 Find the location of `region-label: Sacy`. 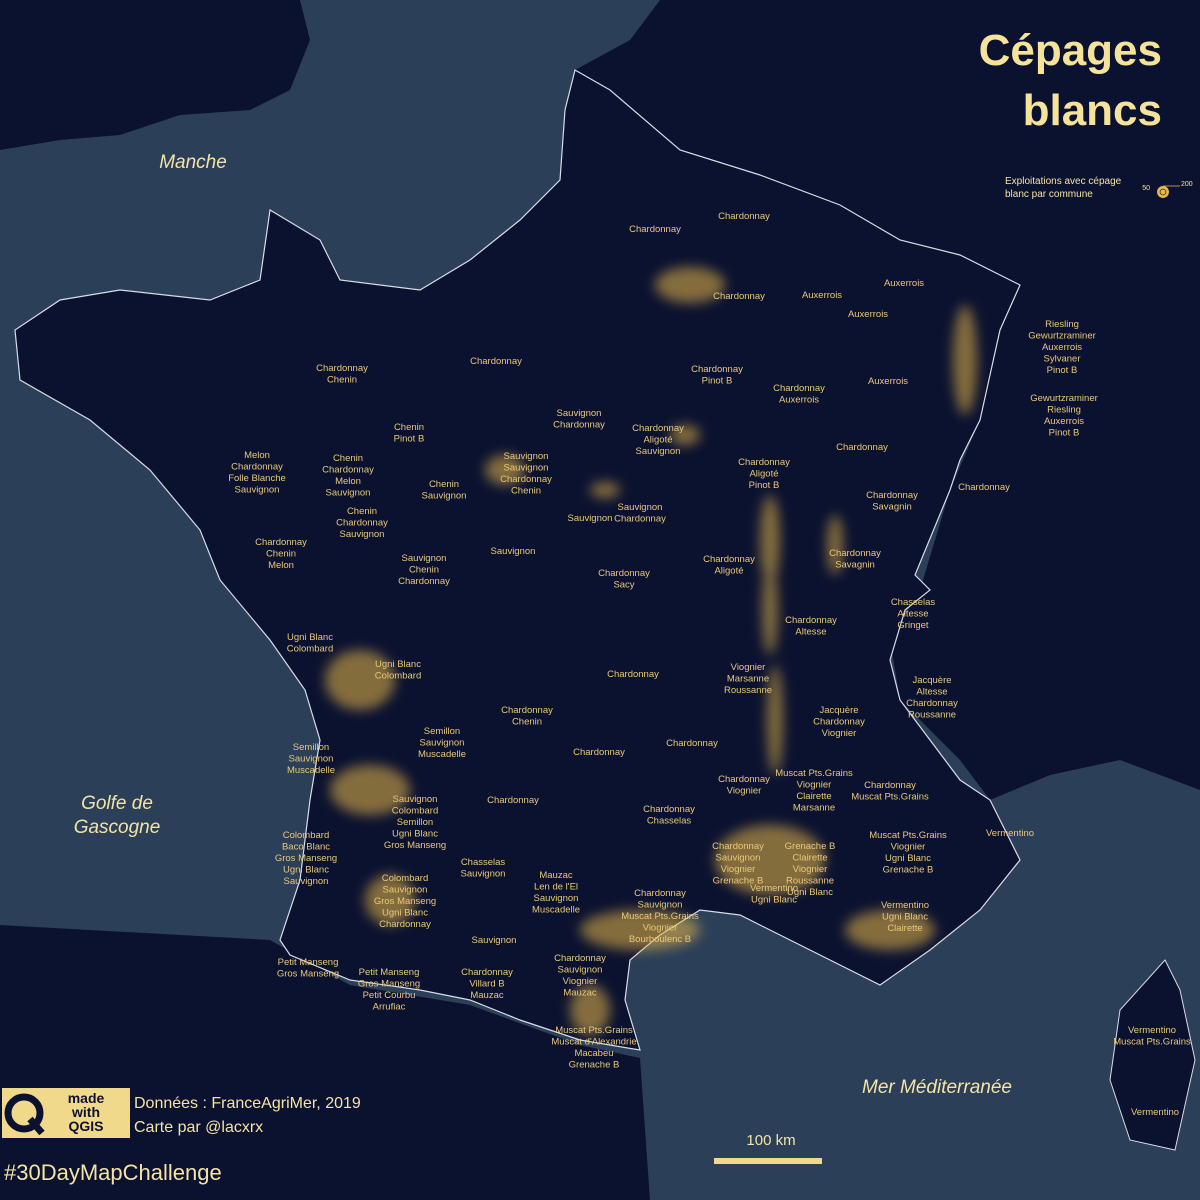

region-label: Sacy is located at coordinates (623, 585).